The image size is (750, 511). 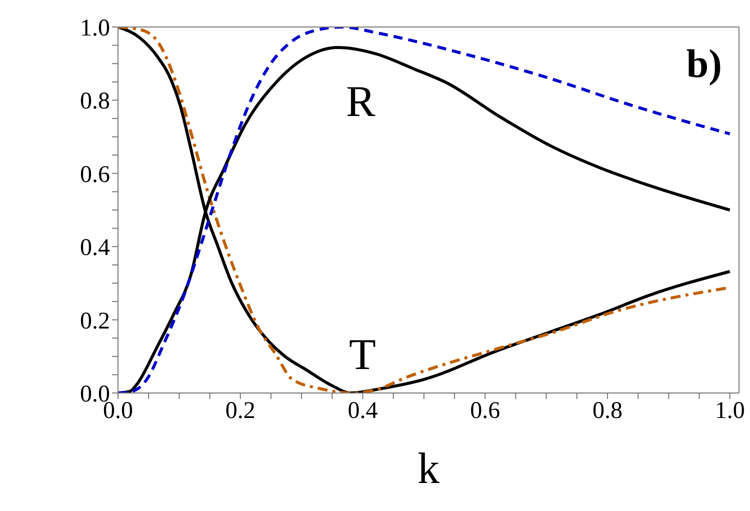 I want to click on x-tick-label: 0.6, so click(x=485, y=411).